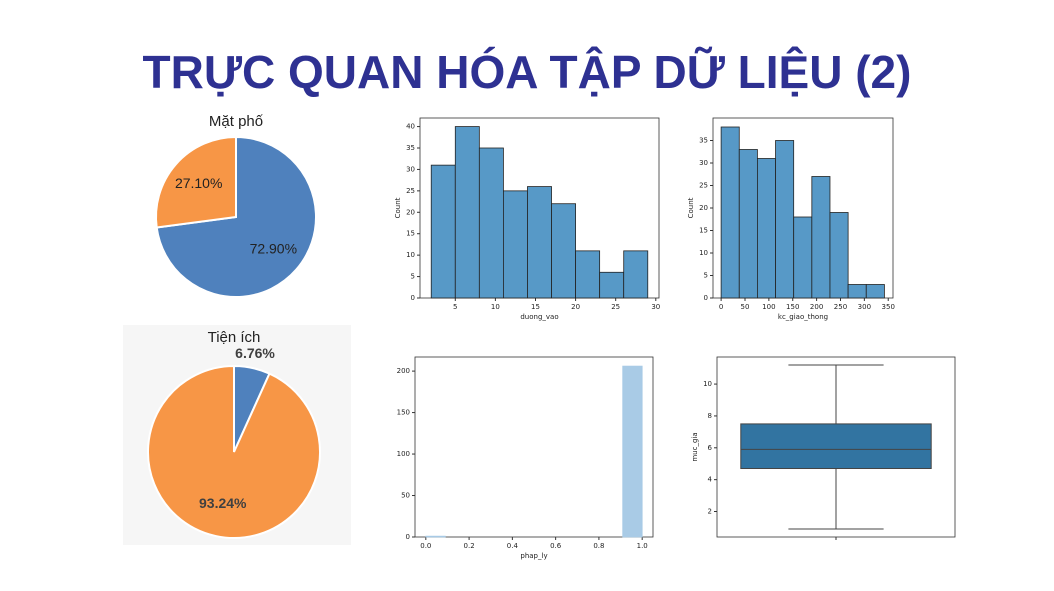 The width and height of the screenshot is (1054, 591). I want to click on x-tick-label: 30, so click(655, 307).